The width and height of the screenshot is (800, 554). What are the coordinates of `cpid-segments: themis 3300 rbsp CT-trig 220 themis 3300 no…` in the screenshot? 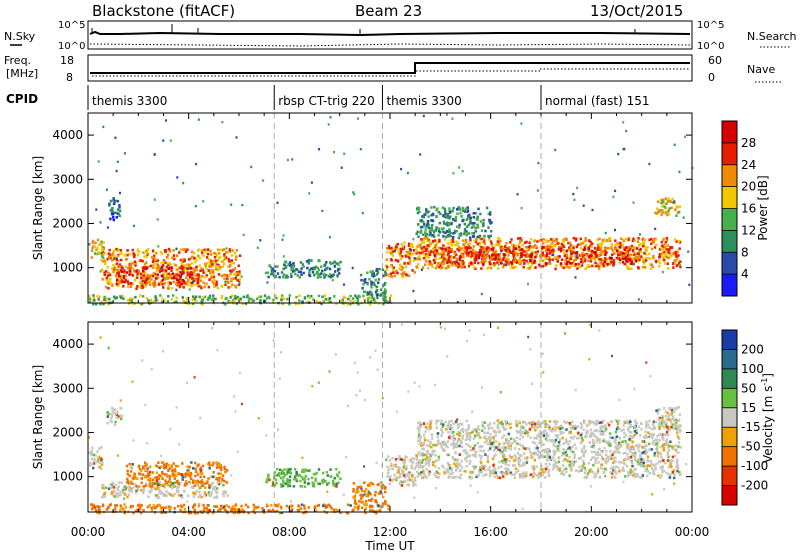 It's located at (370, 97).